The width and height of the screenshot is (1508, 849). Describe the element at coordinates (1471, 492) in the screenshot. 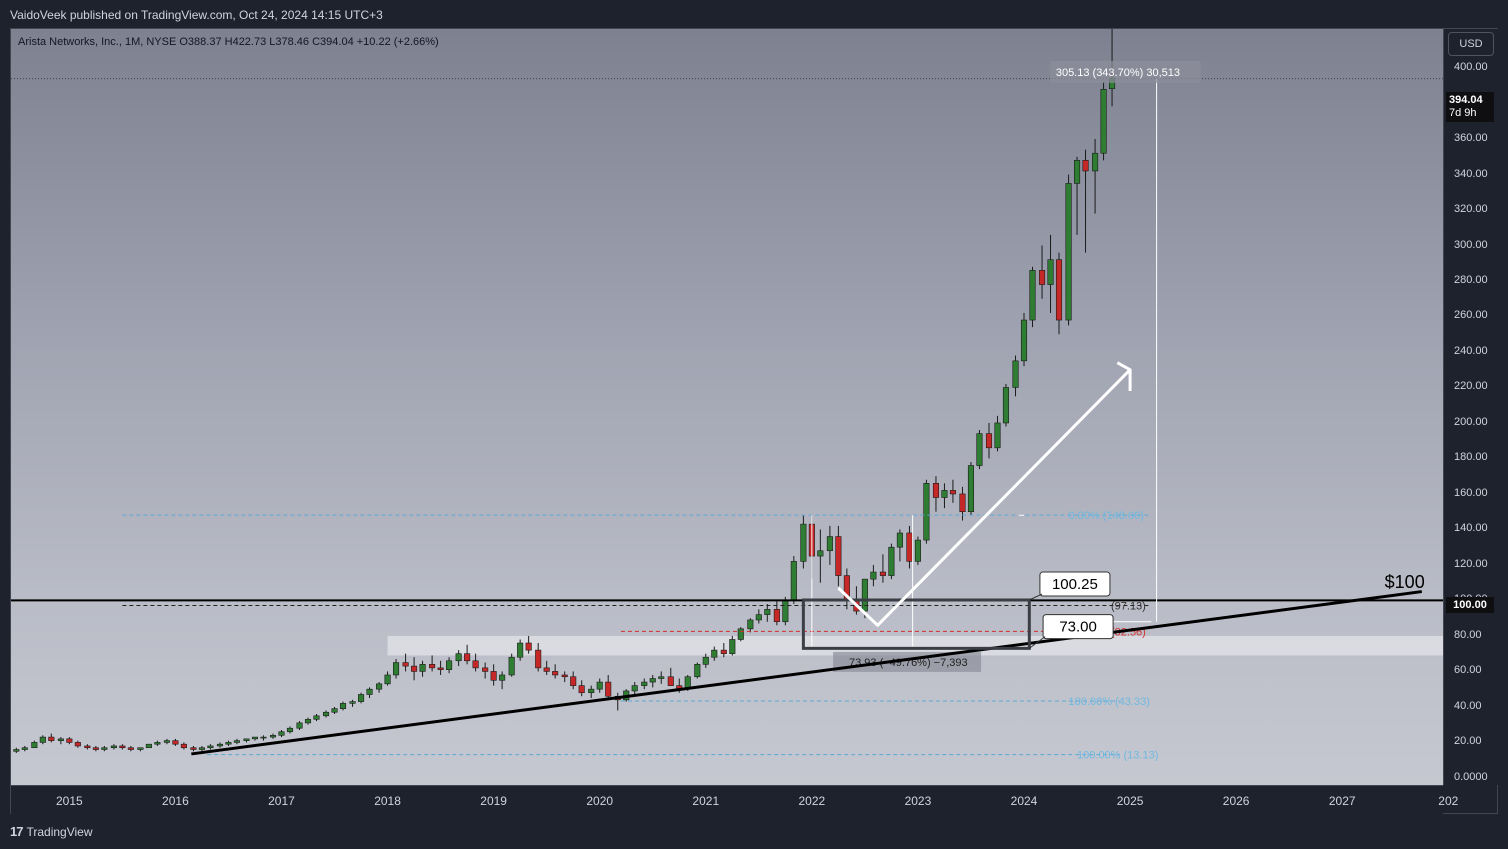

I see `y-tick-label: 160.00` at that location.